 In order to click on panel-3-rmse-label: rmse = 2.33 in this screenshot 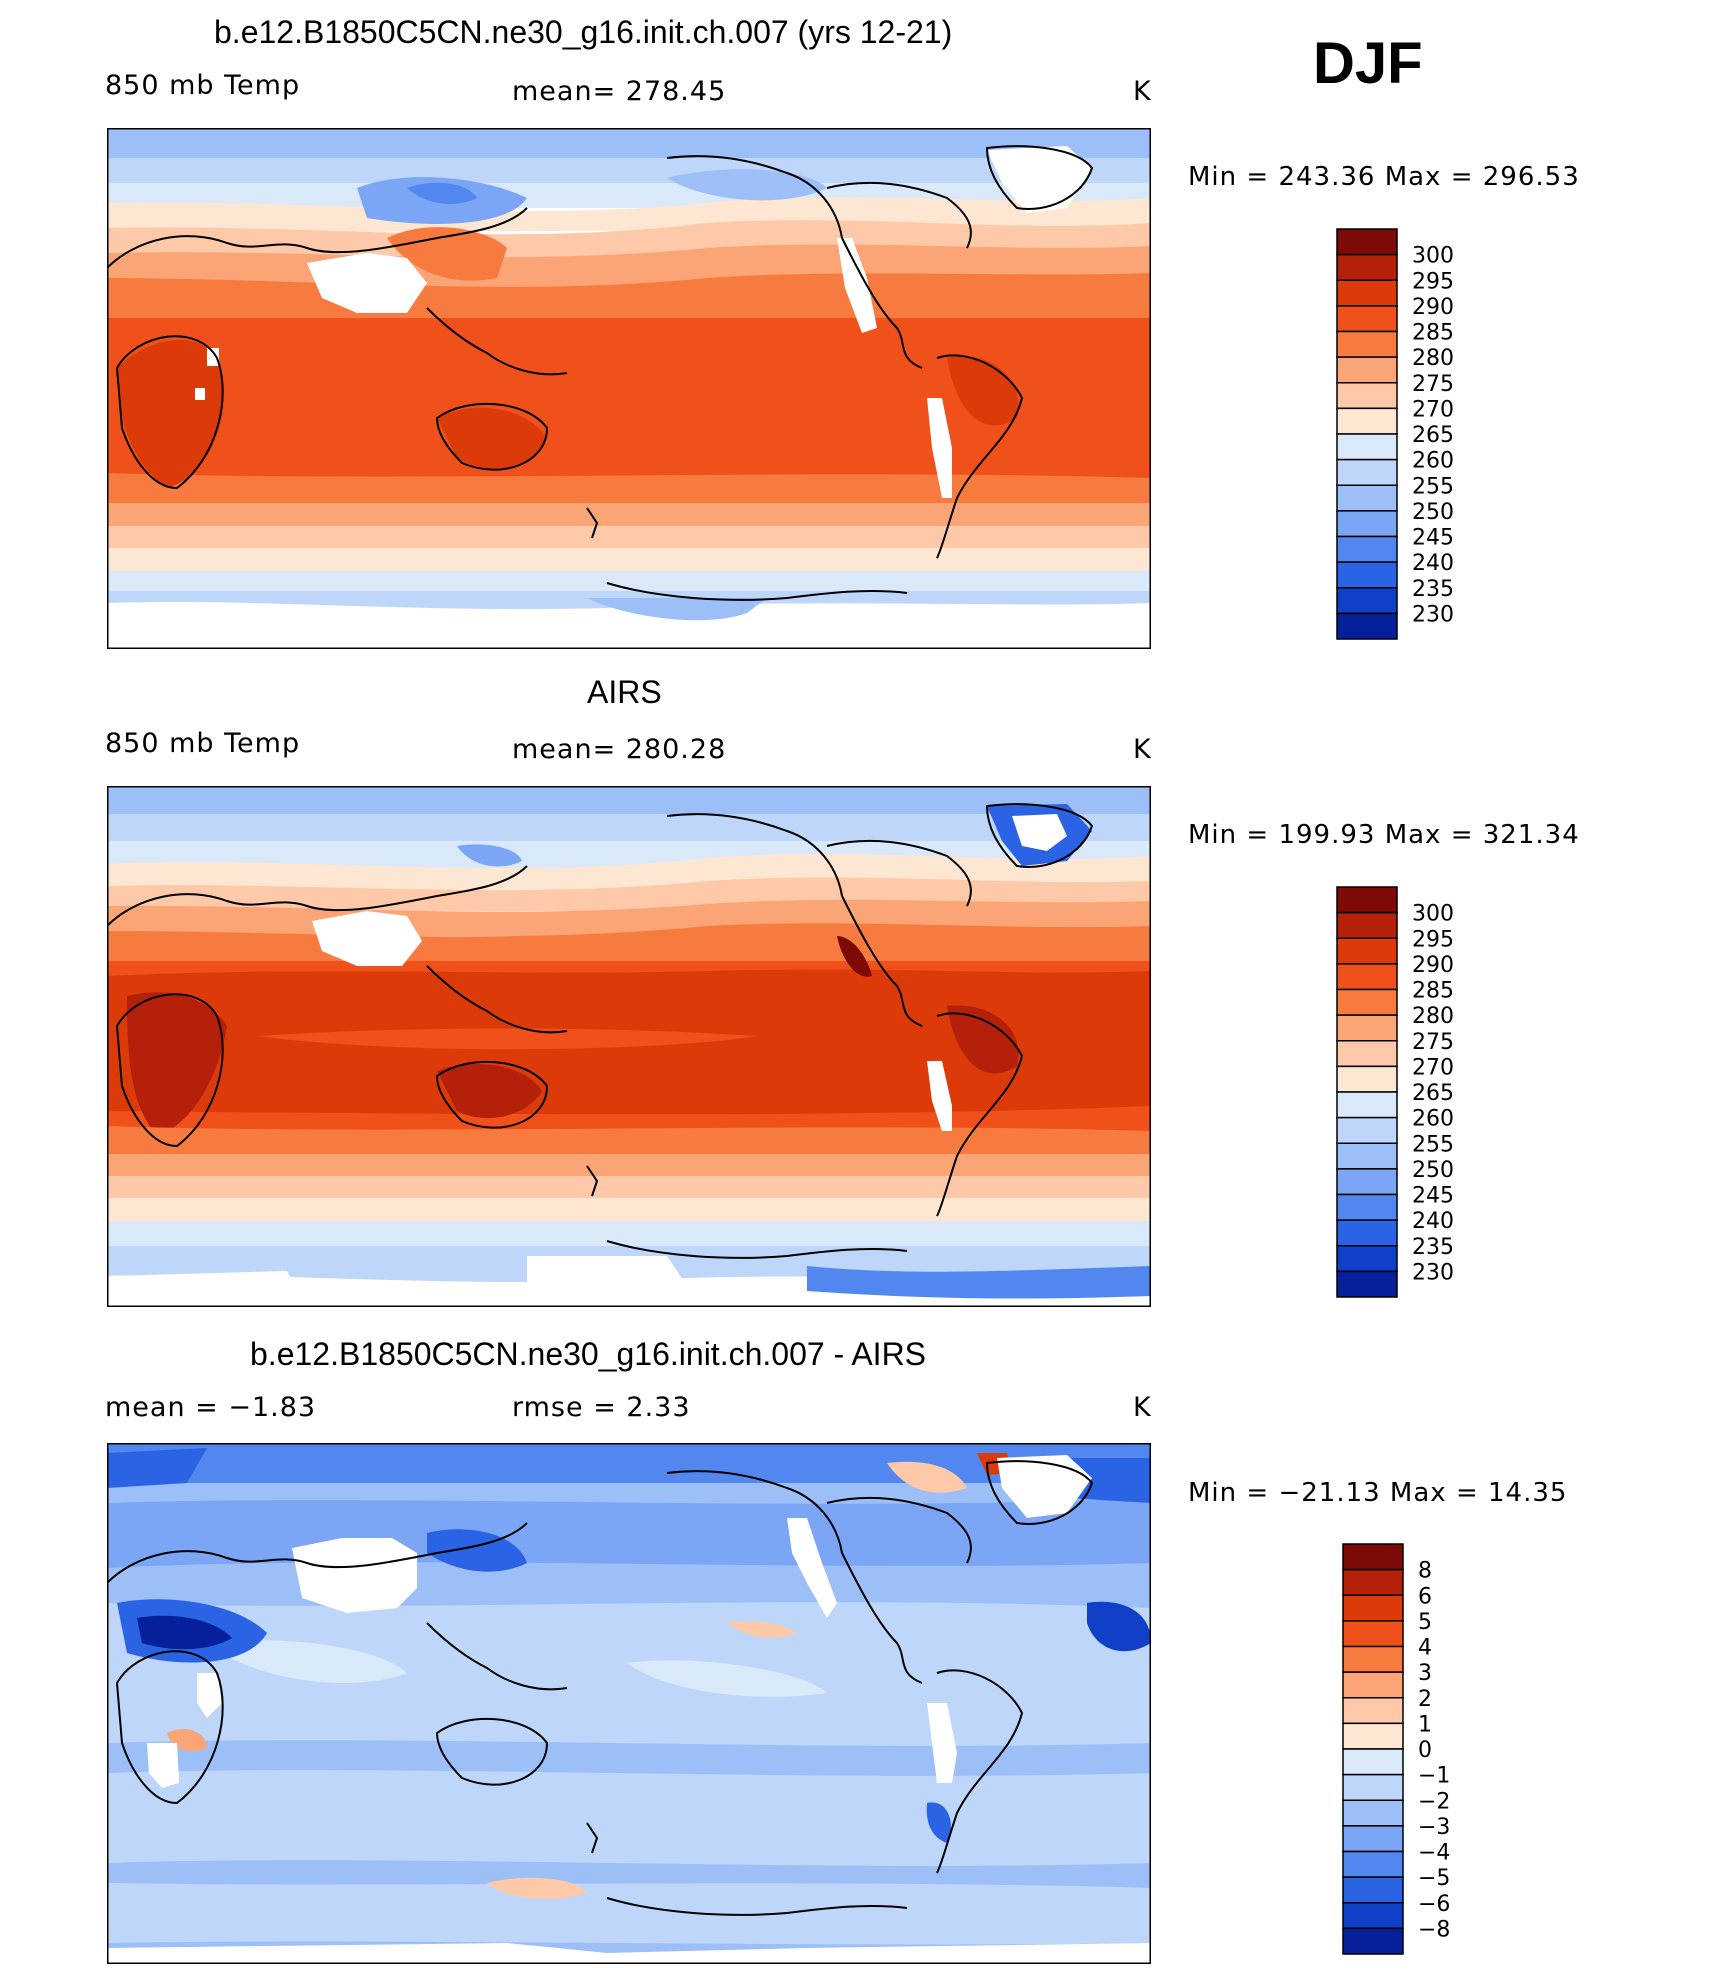, I will do `click(601, 1407)`.